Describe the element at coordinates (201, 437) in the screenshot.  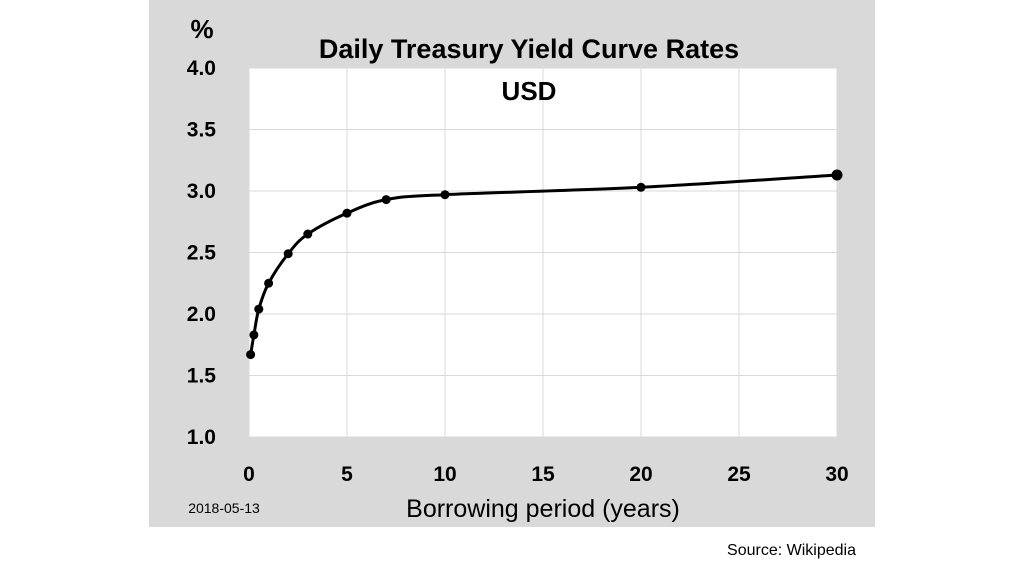
I see `y-tick-label: 1.0` at that location.